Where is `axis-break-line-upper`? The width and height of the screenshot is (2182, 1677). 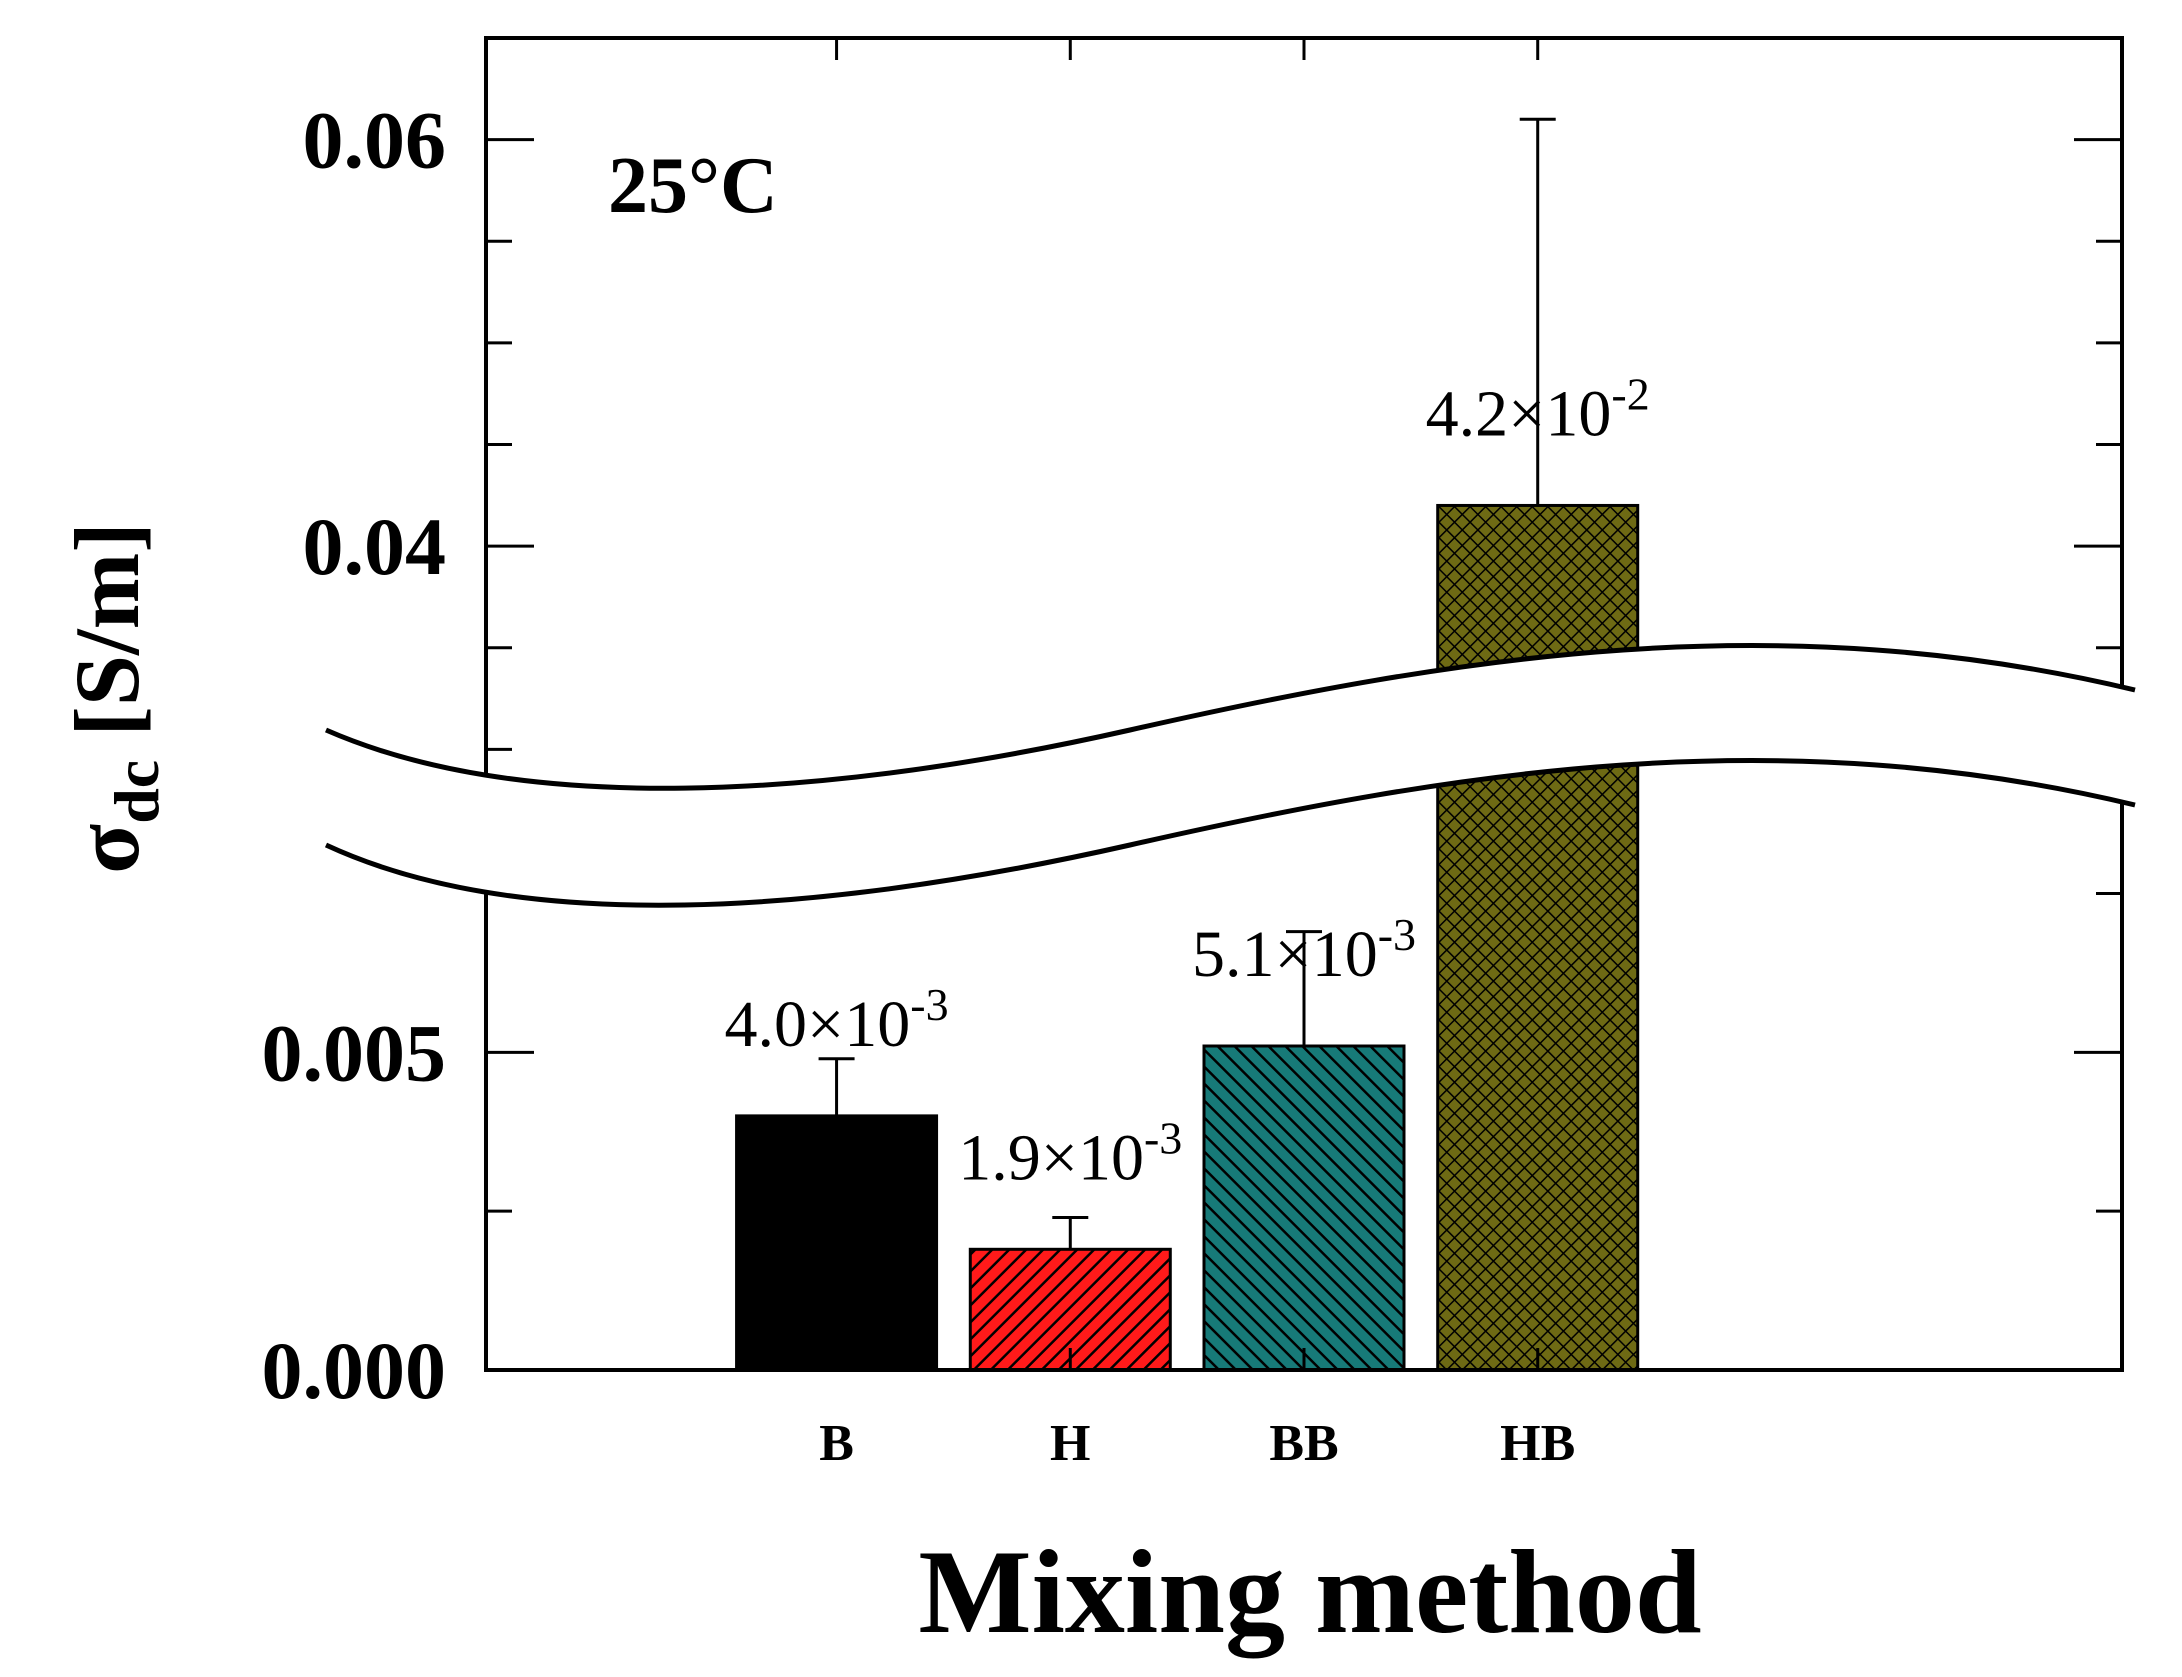
axis-break-line-upper is located at coordinates (1230, 717).